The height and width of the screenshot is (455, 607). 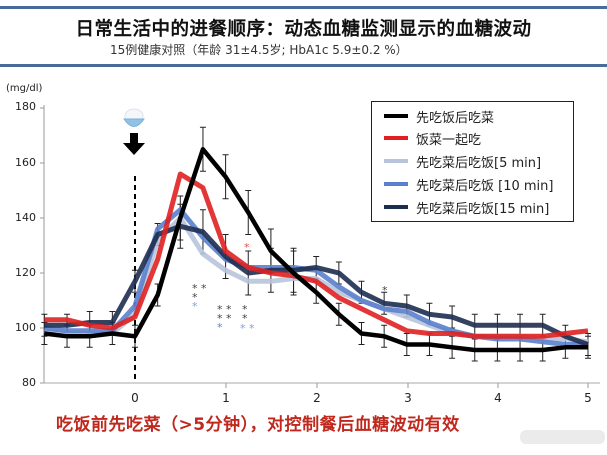 What do you see at coordinates (588, 398) in the screenshot?
I see `x-tick: 5` at bounding box center [588, 398].